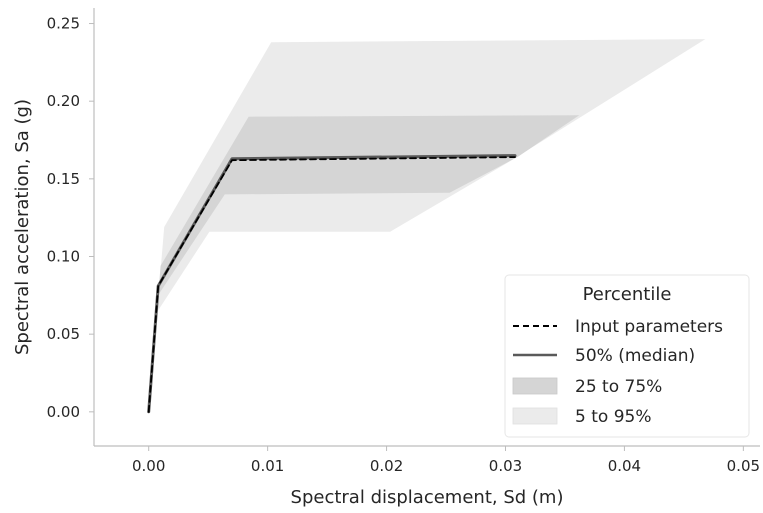 Image resolution: width=763 pixels, height=513 pixels. I want to click on legend-entry-median: 50% (median), so click(635, 356).